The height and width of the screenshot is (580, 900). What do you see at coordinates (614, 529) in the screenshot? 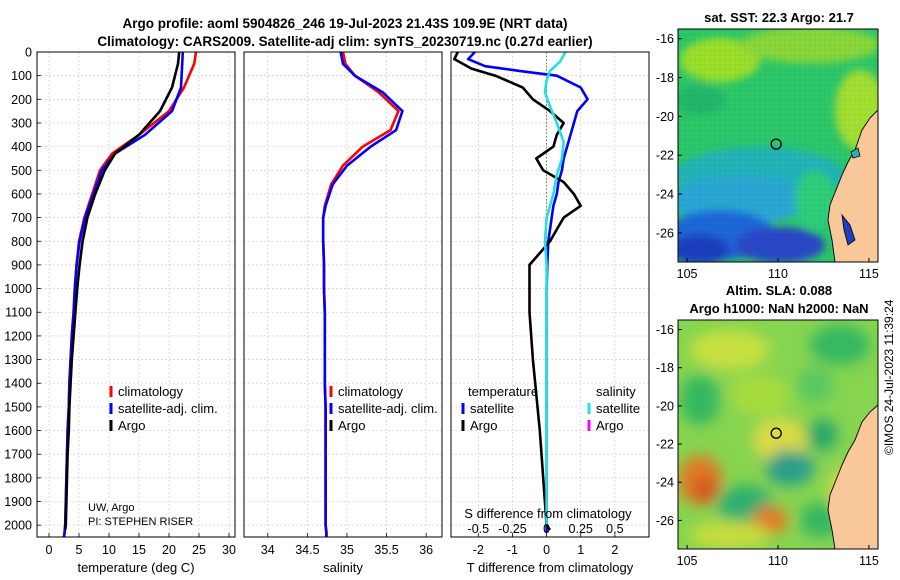
I see `s-top-tick-label: 0.5` at bounding box center [614, 529].